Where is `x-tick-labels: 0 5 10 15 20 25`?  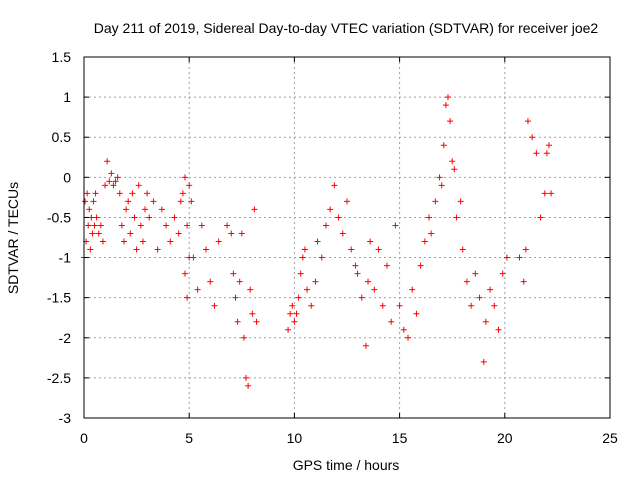 x-tick-labels: 0 5 10 15 20 25 is located at coordinates (349, 438).